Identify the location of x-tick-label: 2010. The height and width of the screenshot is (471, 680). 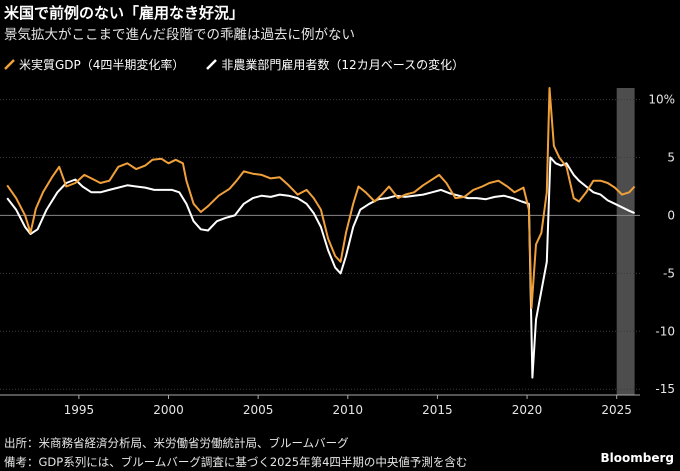
(348, 410).